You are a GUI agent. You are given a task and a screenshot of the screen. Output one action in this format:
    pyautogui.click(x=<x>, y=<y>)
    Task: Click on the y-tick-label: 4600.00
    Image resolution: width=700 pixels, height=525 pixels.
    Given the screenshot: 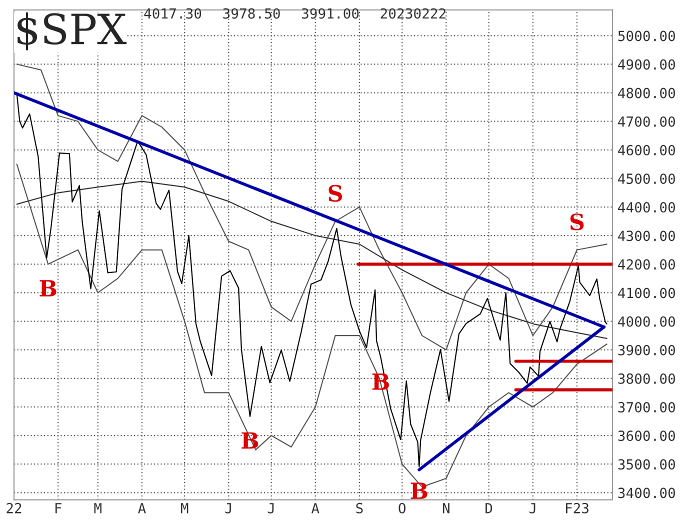 What is the action you would take?
    pyautogui.click(x=646, y=150)
    